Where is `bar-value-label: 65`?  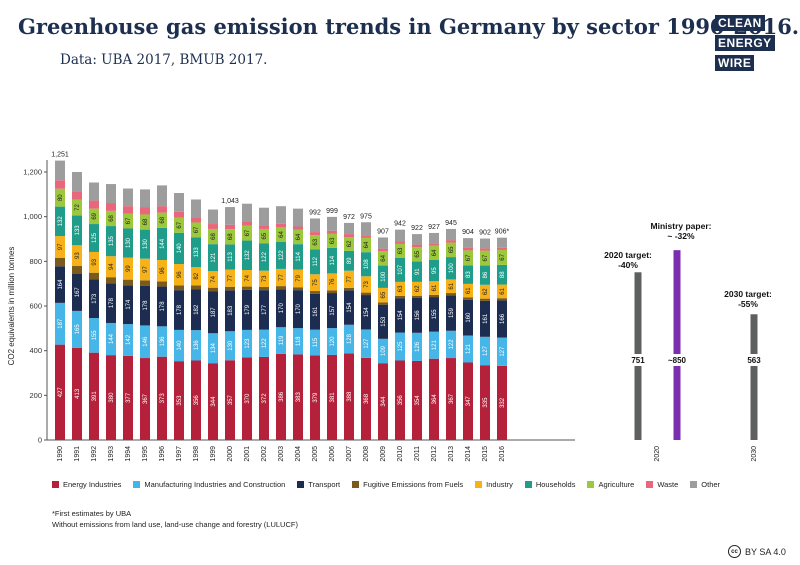 bar-value-label: 65 is located at coordinates (418, 253).